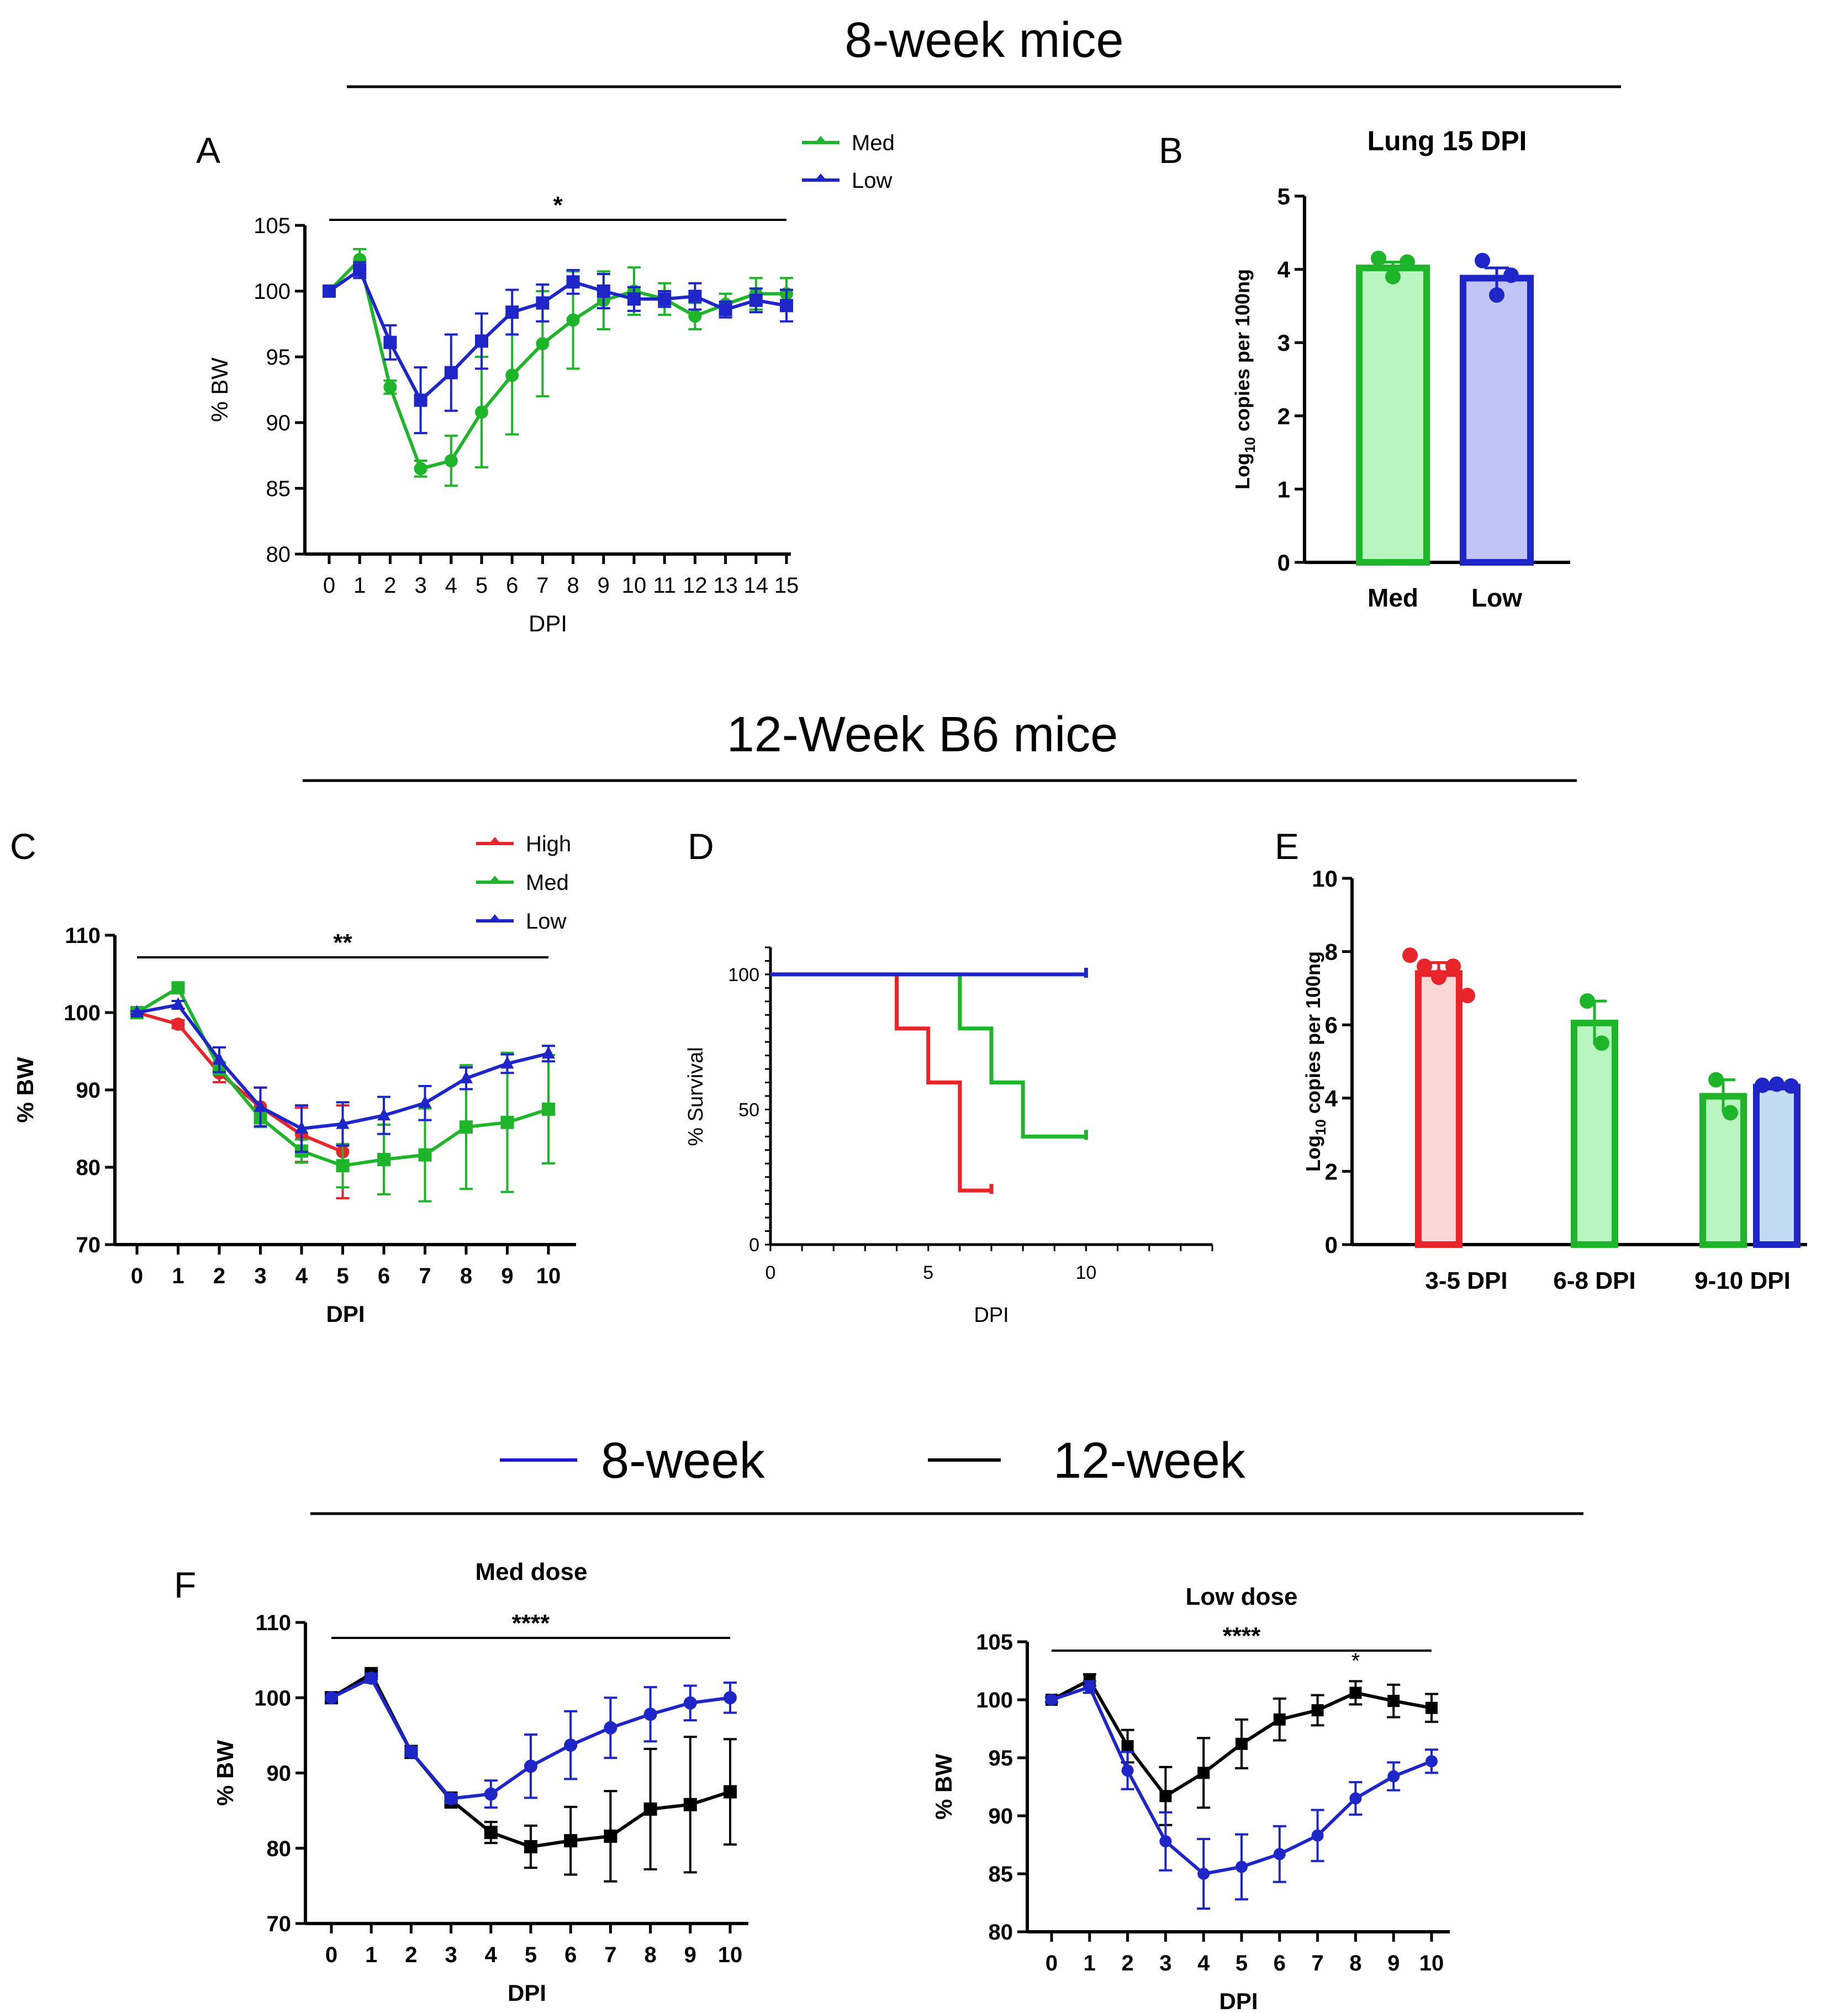 Image resolution: width=1848 pixels, height=2013 pixels. I want to click on significance-label: *, so click(558, 205).